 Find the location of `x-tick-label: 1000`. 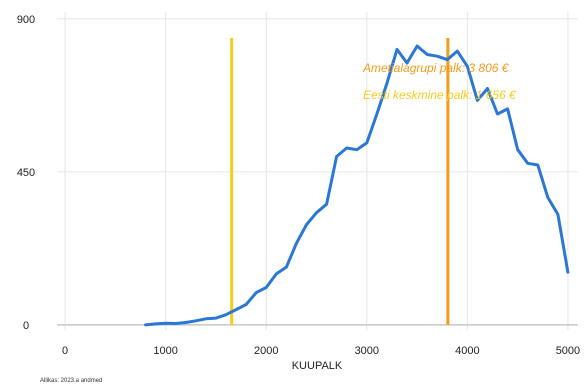

x-tick-label: 1000 is located at coordinates (165, 351).